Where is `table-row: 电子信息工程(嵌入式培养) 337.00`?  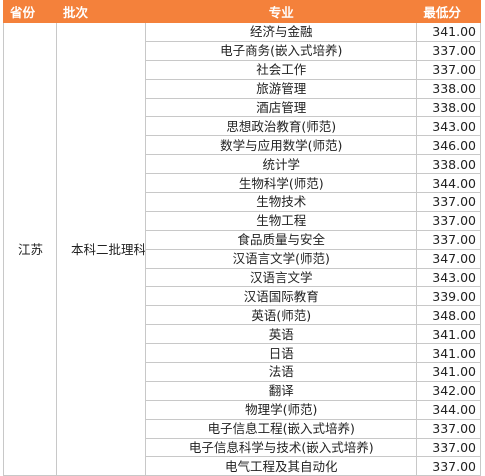
table-row: 电子信息工程(嵌入式培养) 337.00 is located at coordinates (242, 428).